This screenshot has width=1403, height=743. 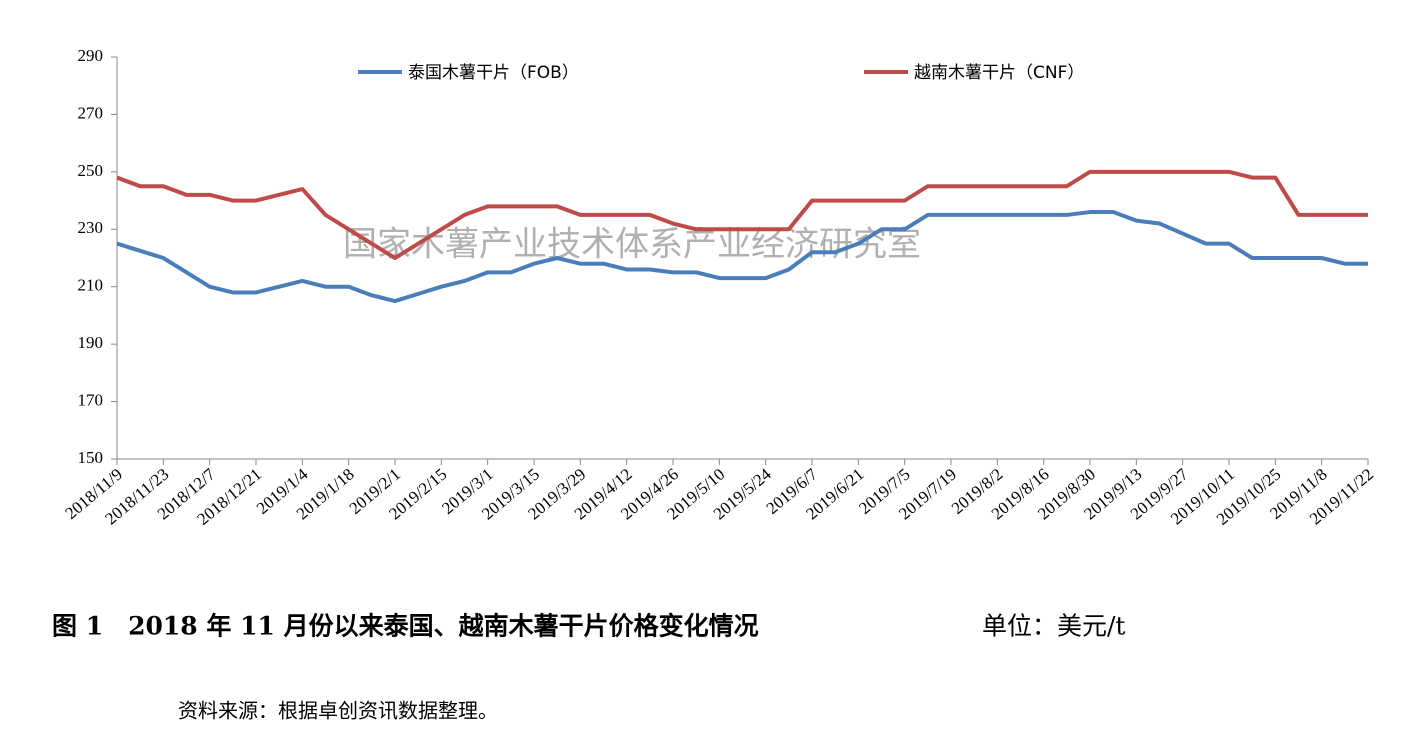 I want to click on y-tick-label: 230, so click(x=91, y=227).